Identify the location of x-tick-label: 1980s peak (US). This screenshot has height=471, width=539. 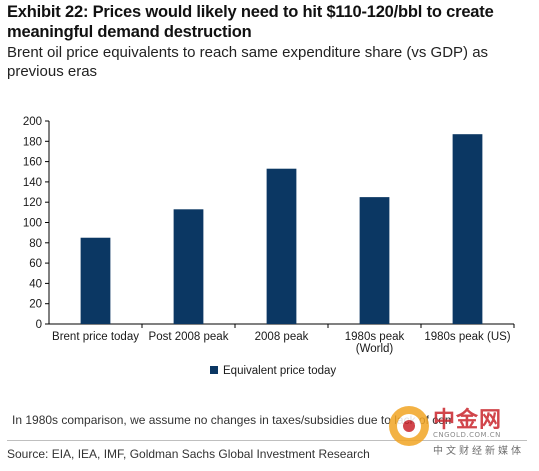
(467, 337).